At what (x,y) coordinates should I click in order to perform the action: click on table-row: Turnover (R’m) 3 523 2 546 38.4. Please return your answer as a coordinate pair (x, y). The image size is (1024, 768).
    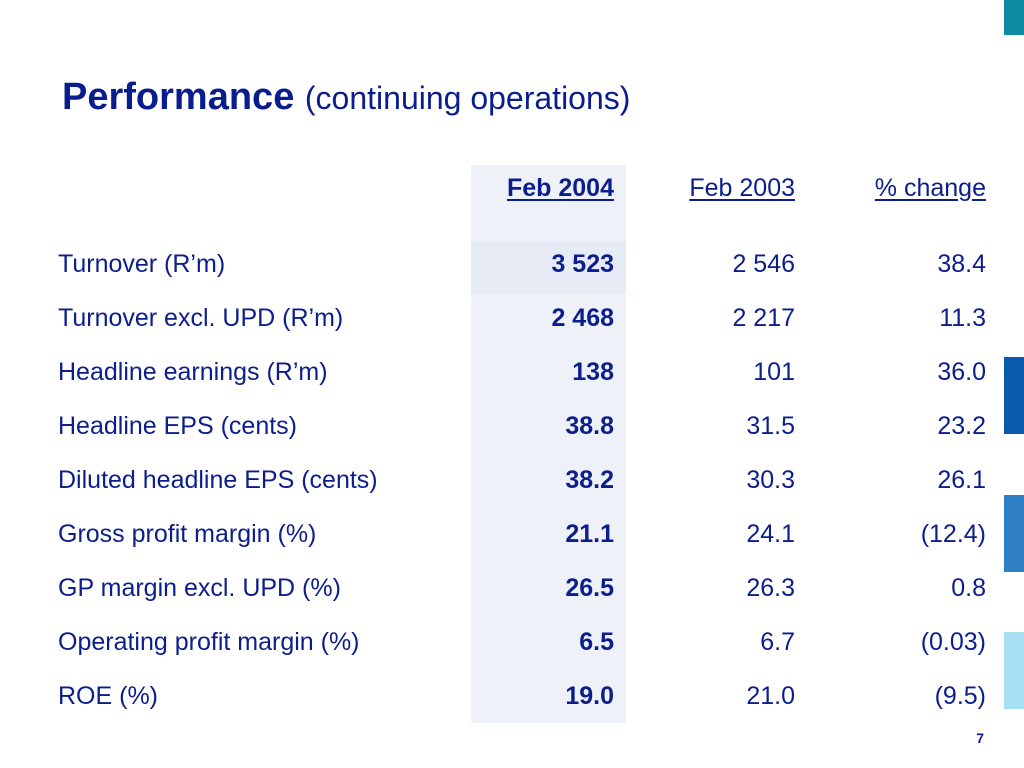
    Looking at the image, I should click on (512, 268).